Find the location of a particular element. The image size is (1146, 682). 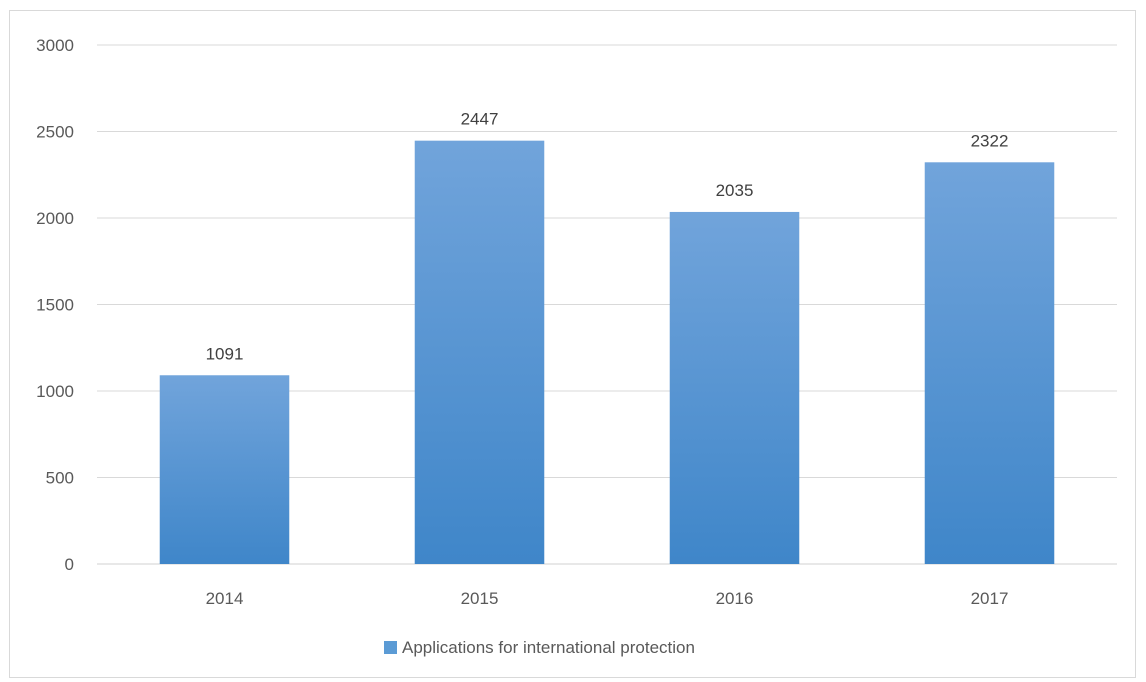

data-label-2014: 1091 is located at coordinates (225, 353).